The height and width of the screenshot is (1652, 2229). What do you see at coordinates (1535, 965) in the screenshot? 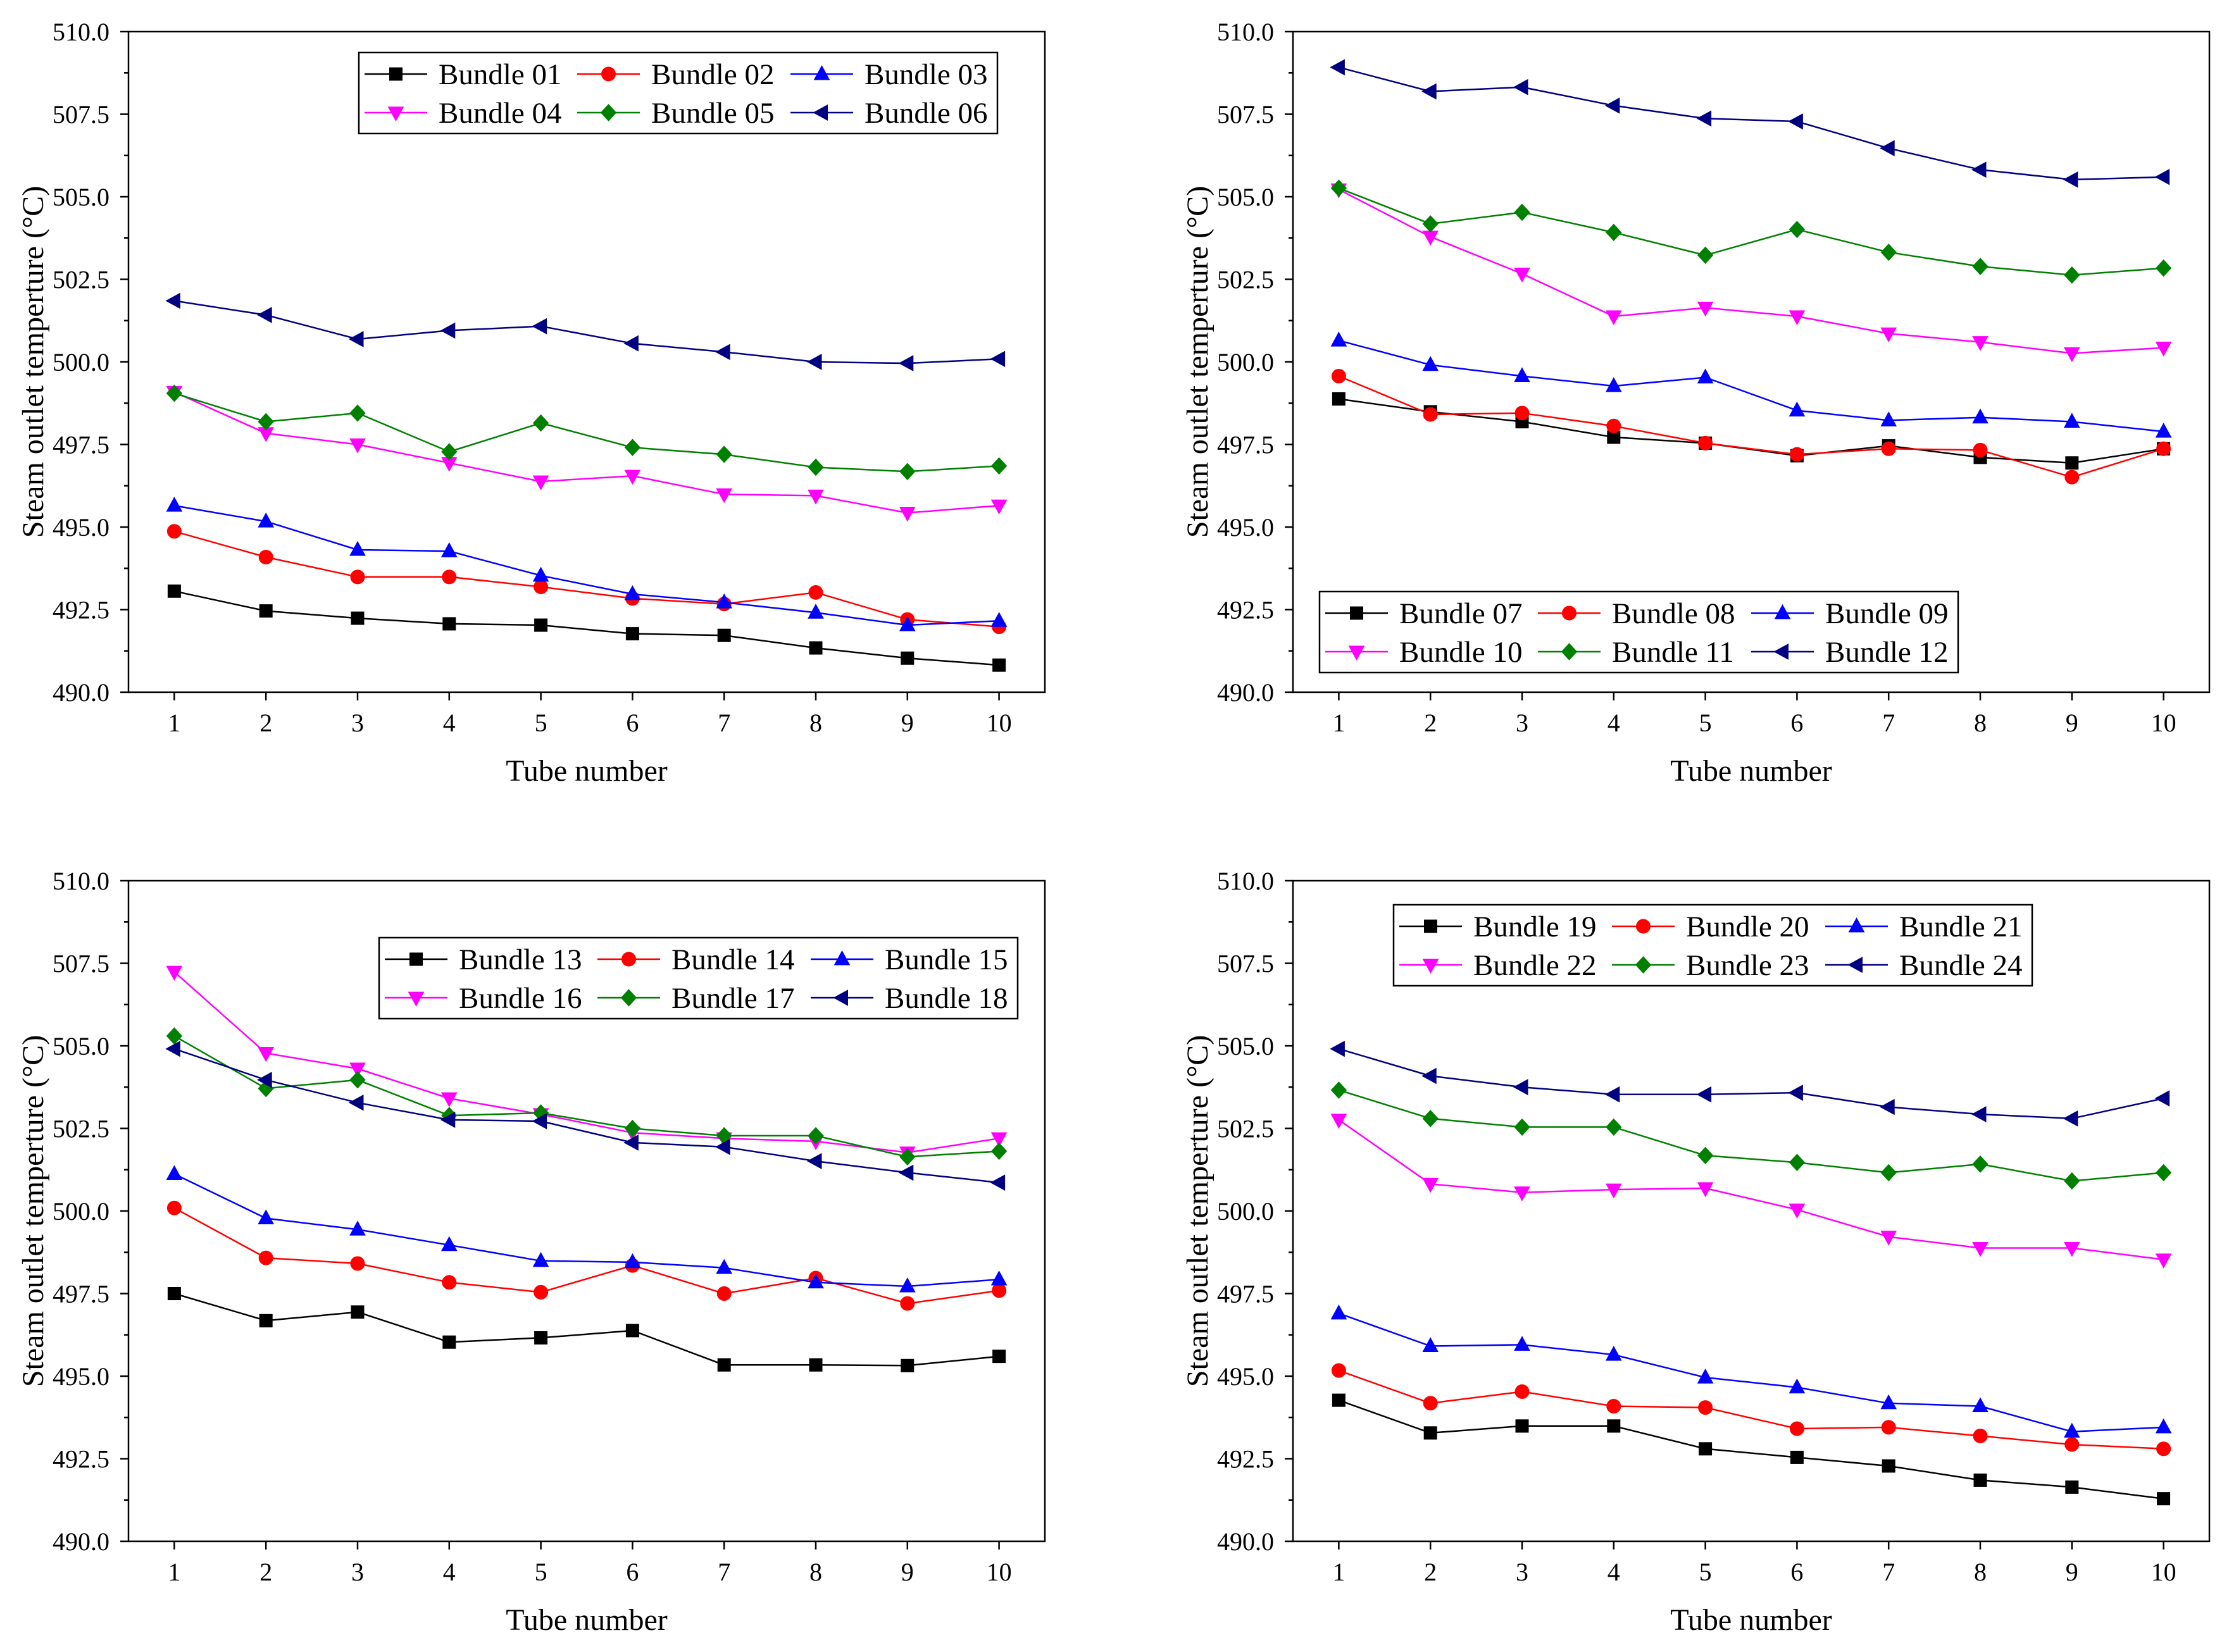
I see `legend-label: Bundle 22` at bounding box center [1535, 965].